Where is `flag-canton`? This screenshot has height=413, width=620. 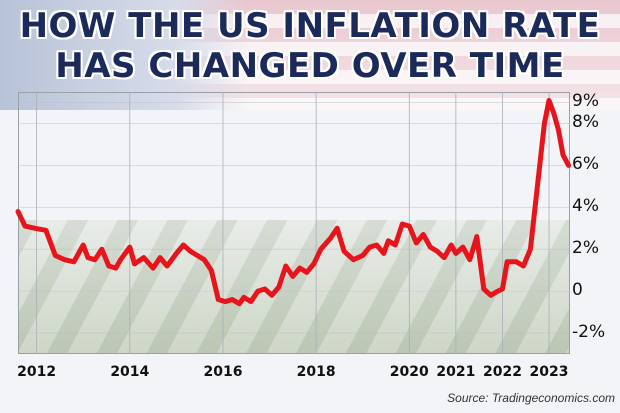 flag-canton is located at coordinates (125, 55).